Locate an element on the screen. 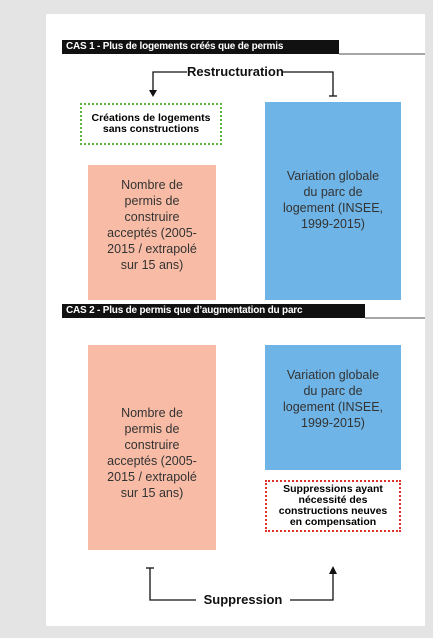 The height and width of the screenshot is (638, 433). arrow-label: Restructuration is located at coordinates (235, 71).